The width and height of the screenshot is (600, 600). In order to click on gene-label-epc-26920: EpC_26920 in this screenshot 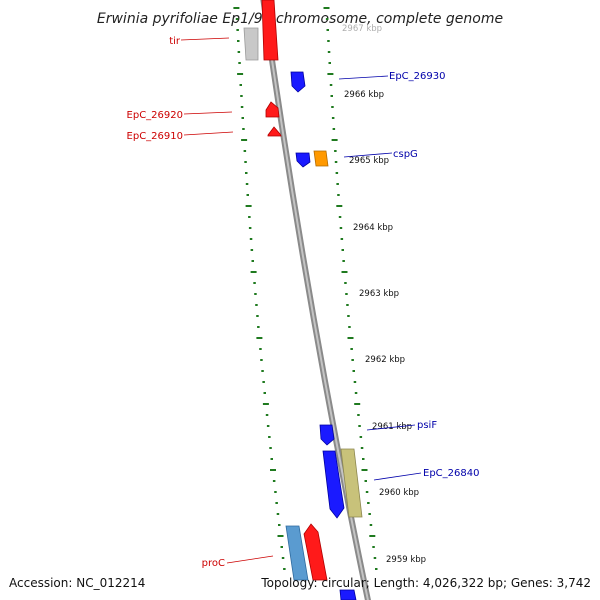, I will do `click(155, 115)`.